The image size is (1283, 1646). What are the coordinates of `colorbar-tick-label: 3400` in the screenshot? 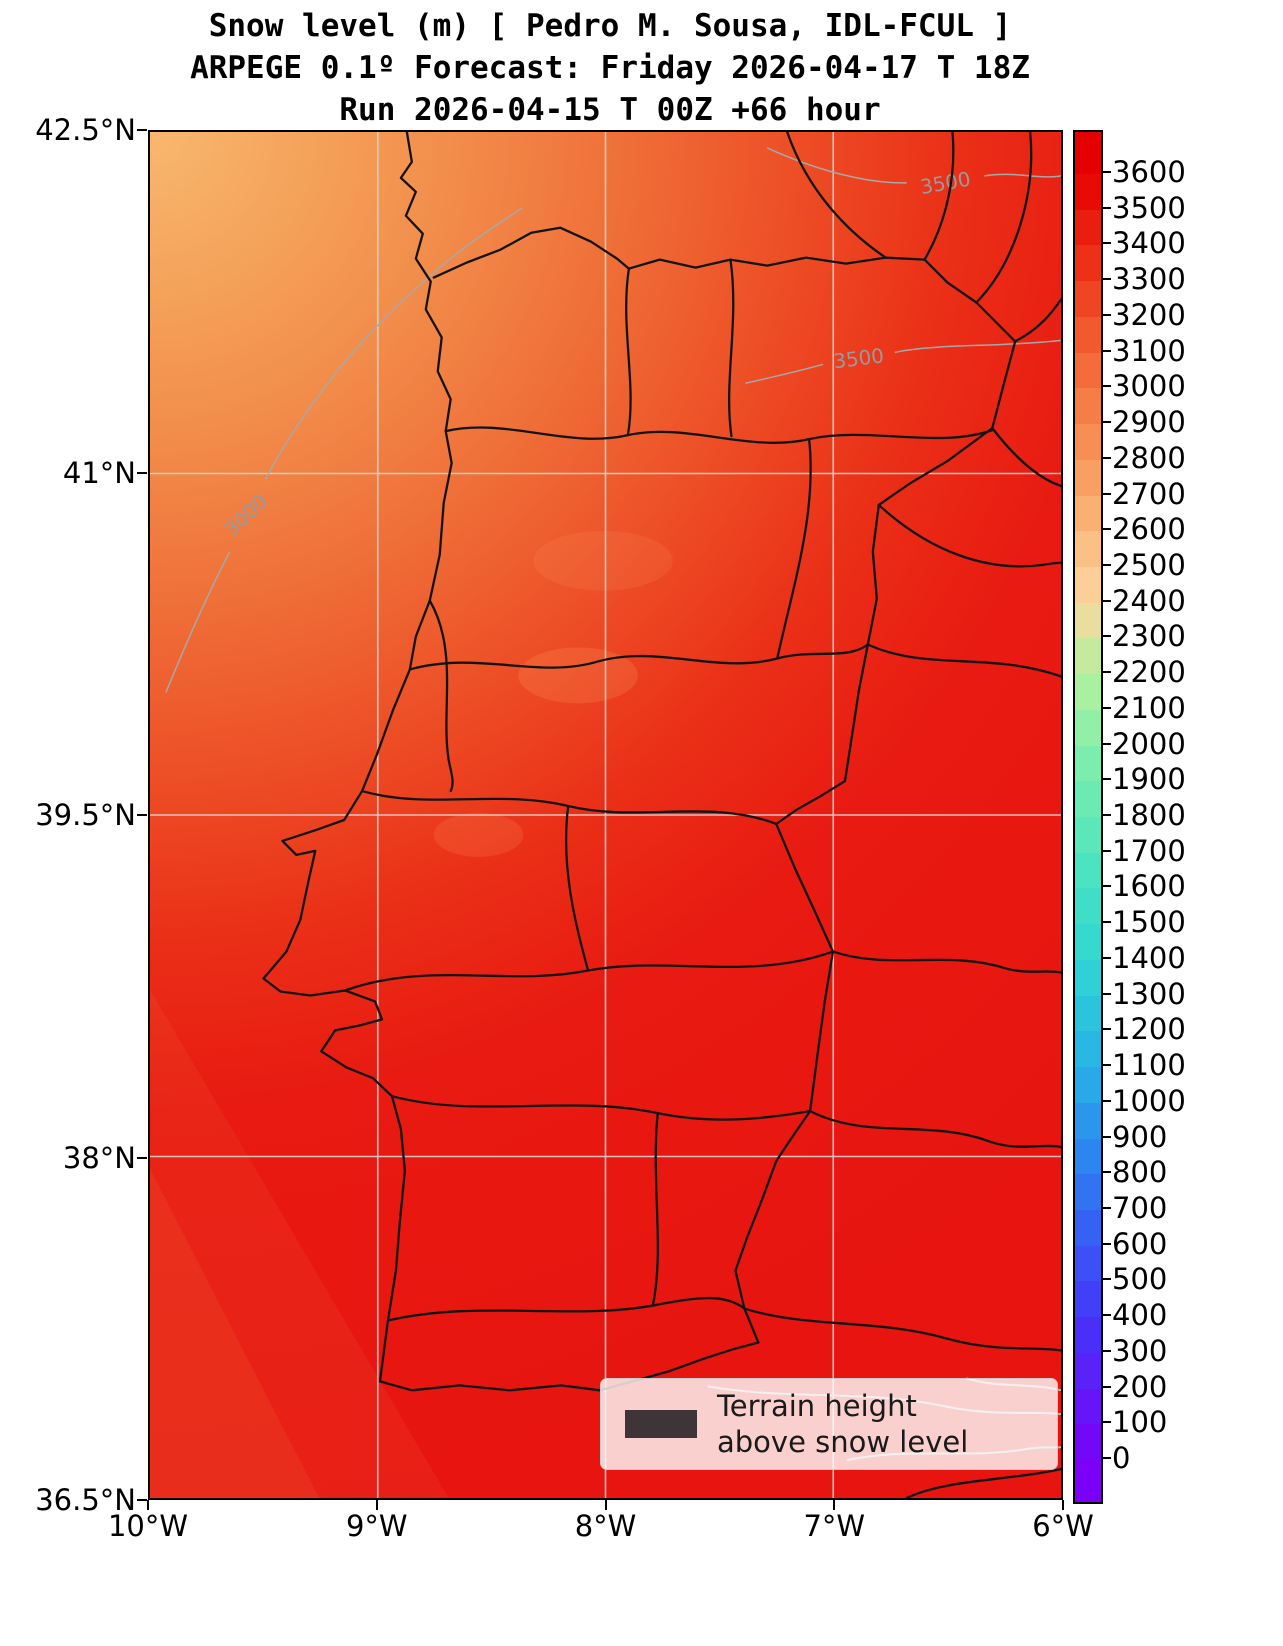 It's located at (1149, 243).